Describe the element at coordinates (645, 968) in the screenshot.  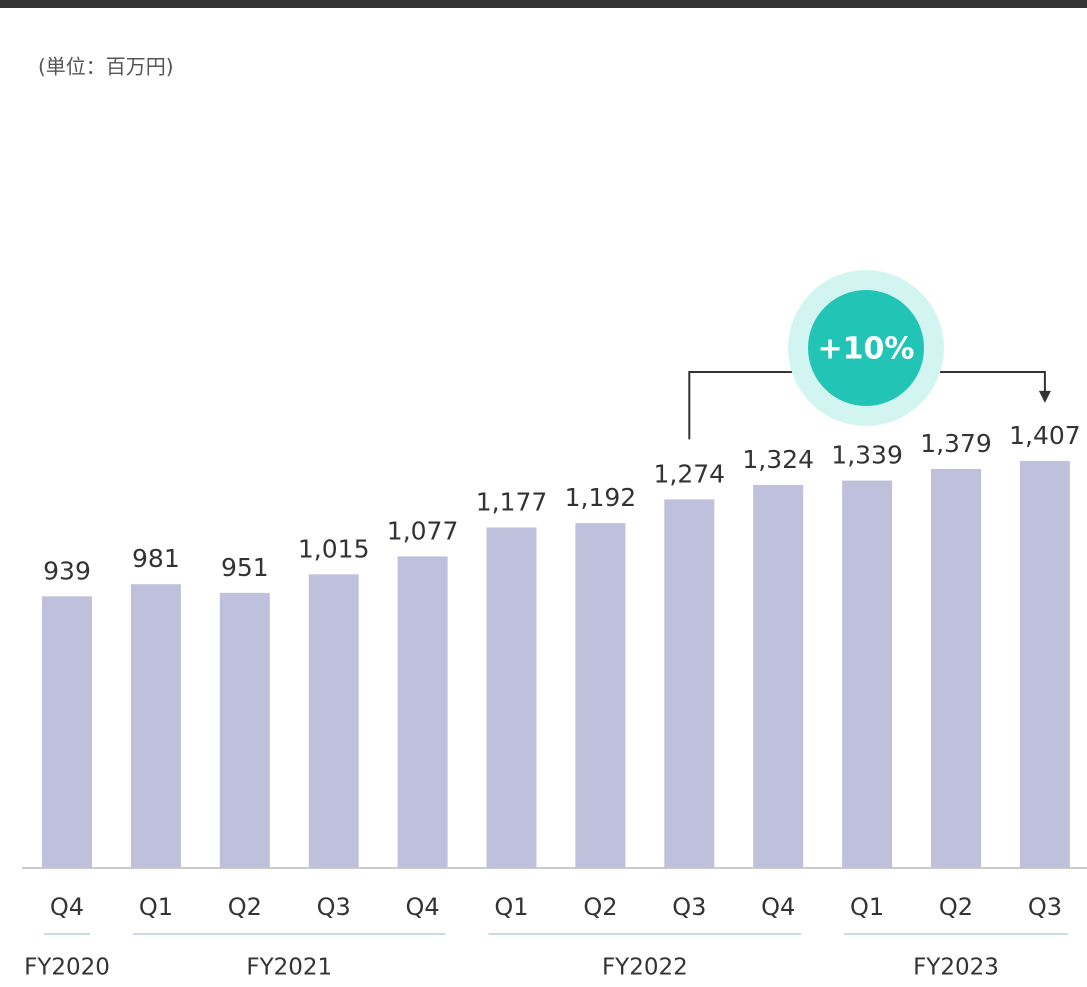
I see `group-label: FY2022` at that location.